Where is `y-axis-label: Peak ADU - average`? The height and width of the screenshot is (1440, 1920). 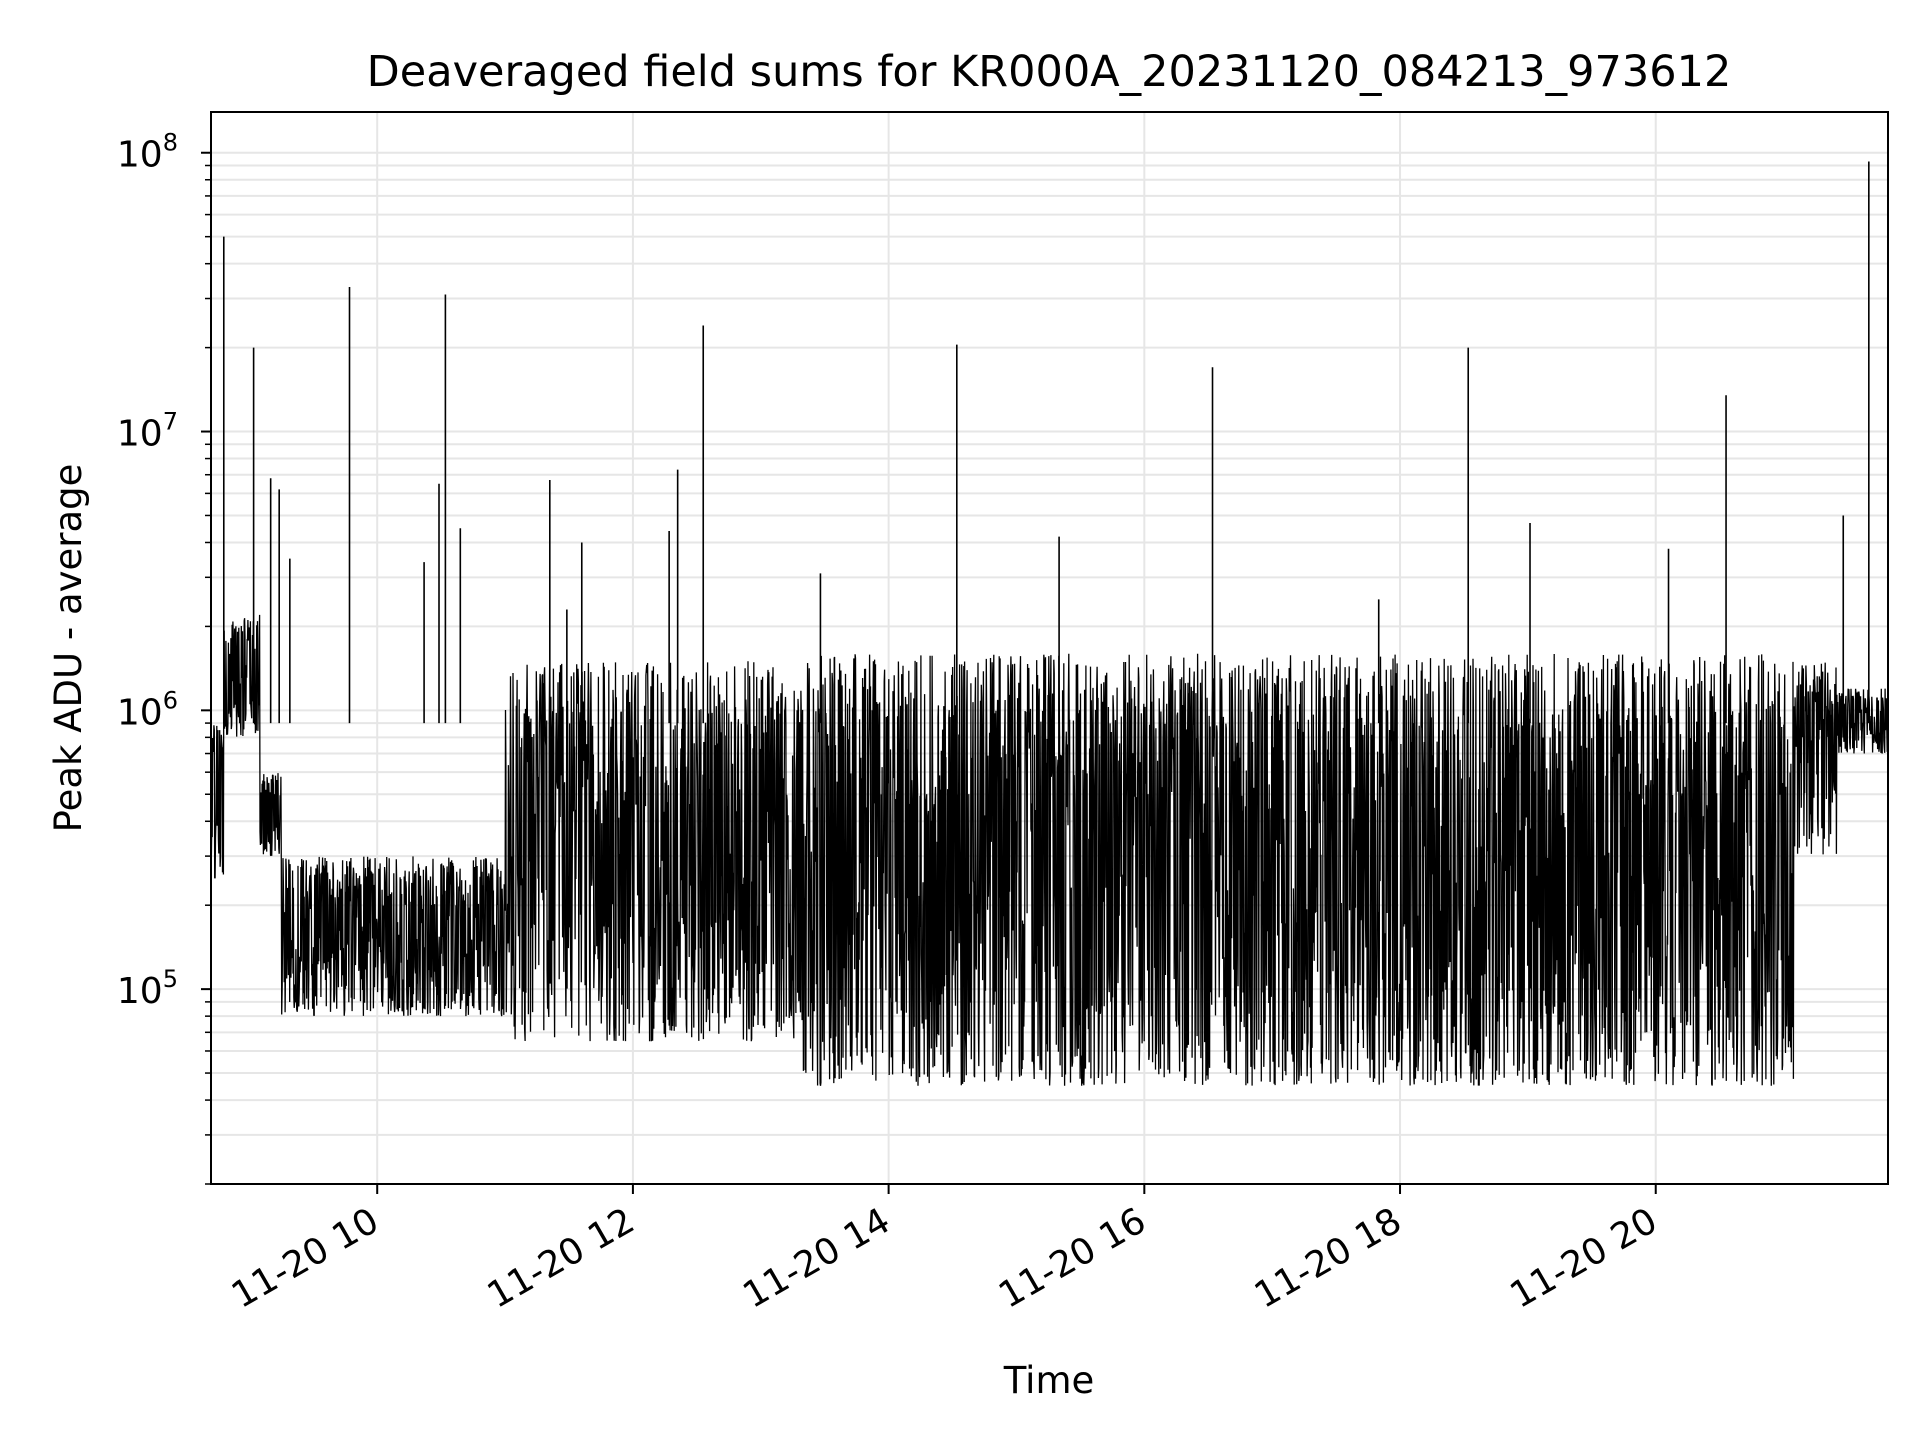 y-axis-label: Peak ADU - average is located at coordinates (68, 648).